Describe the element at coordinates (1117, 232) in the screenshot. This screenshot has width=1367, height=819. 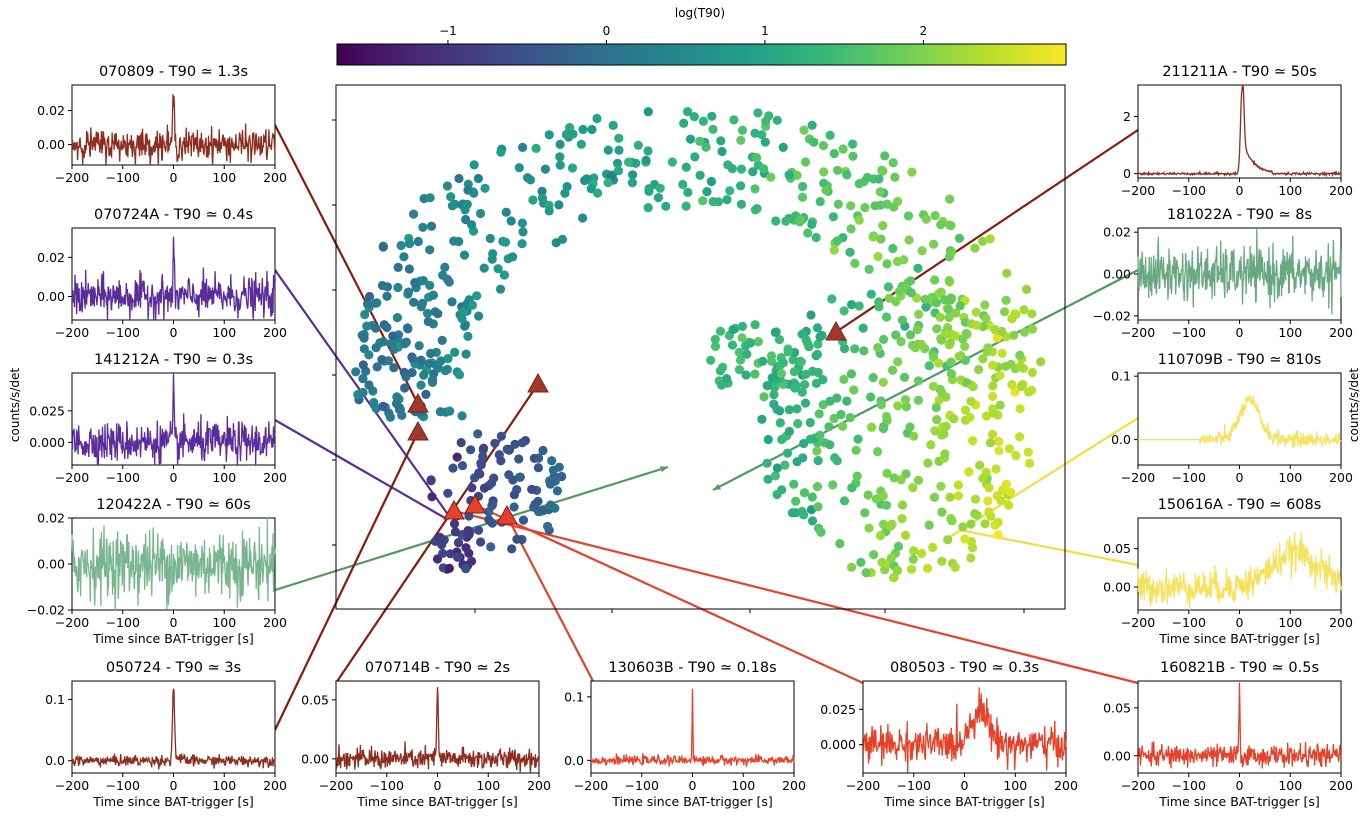
I see `y-tick-label: 0.02` at that location.